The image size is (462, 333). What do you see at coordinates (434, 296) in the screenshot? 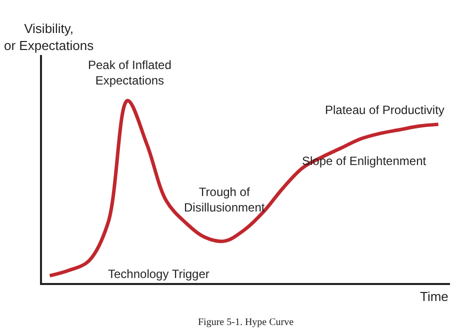
I see `x-axis-title: Time` at bounding box center [434, 296].